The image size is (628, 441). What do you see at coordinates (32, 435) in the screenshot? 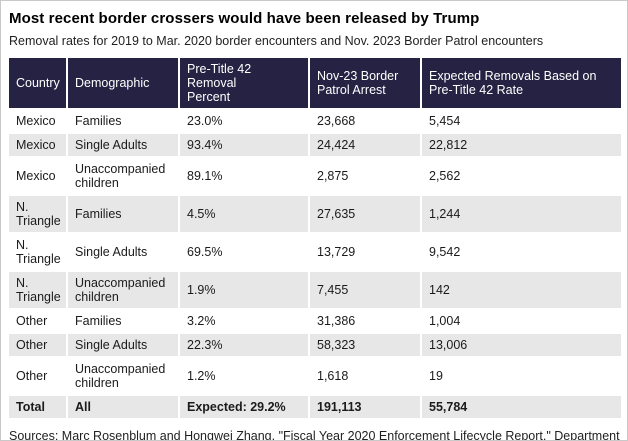
I see `sources-label: Sources` at bounding box center [32, 435].